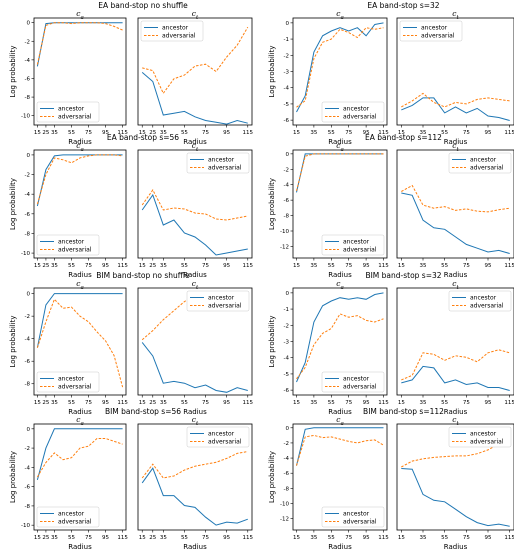  Describe the element at coordinates (403, 5) in the screenshot. I see `chart-title: EA band-stop s=32` at that location.